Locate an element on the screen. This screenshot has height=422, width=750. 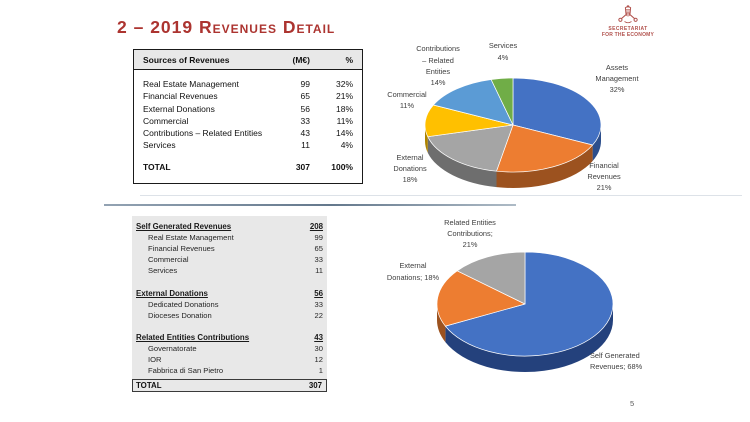
breakdown-total-row: TOTAL 307 is located at coordinates (229, 385).